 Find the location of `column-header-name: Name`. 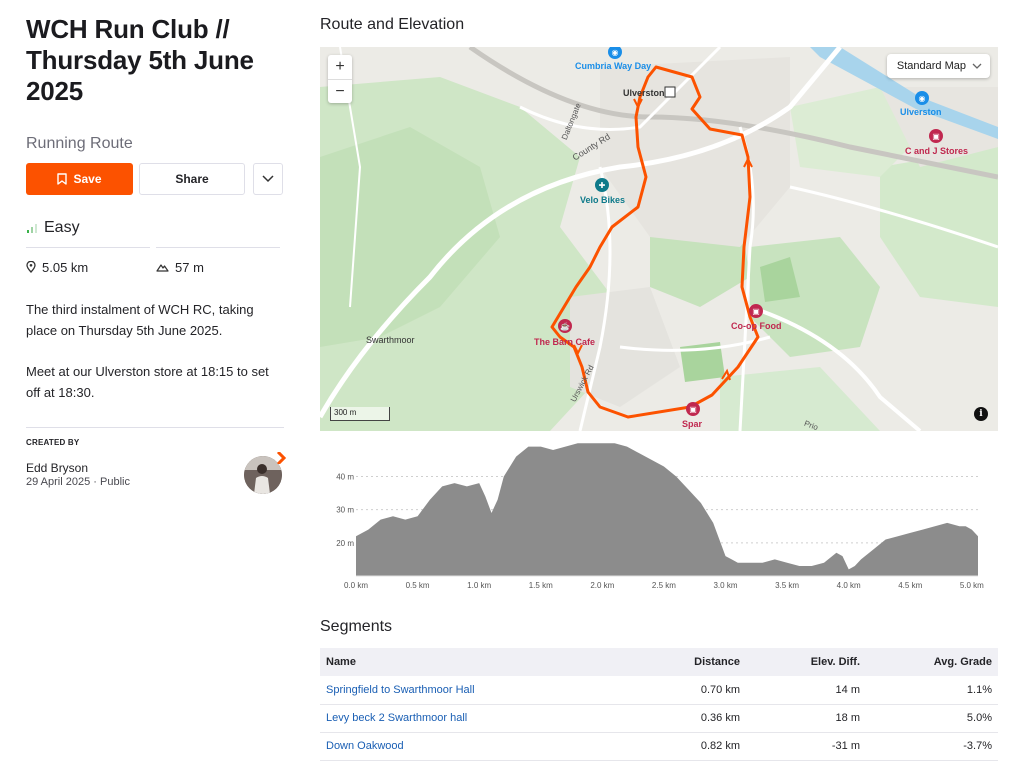

column-header-name: Name is located at coordinates (468, 662).